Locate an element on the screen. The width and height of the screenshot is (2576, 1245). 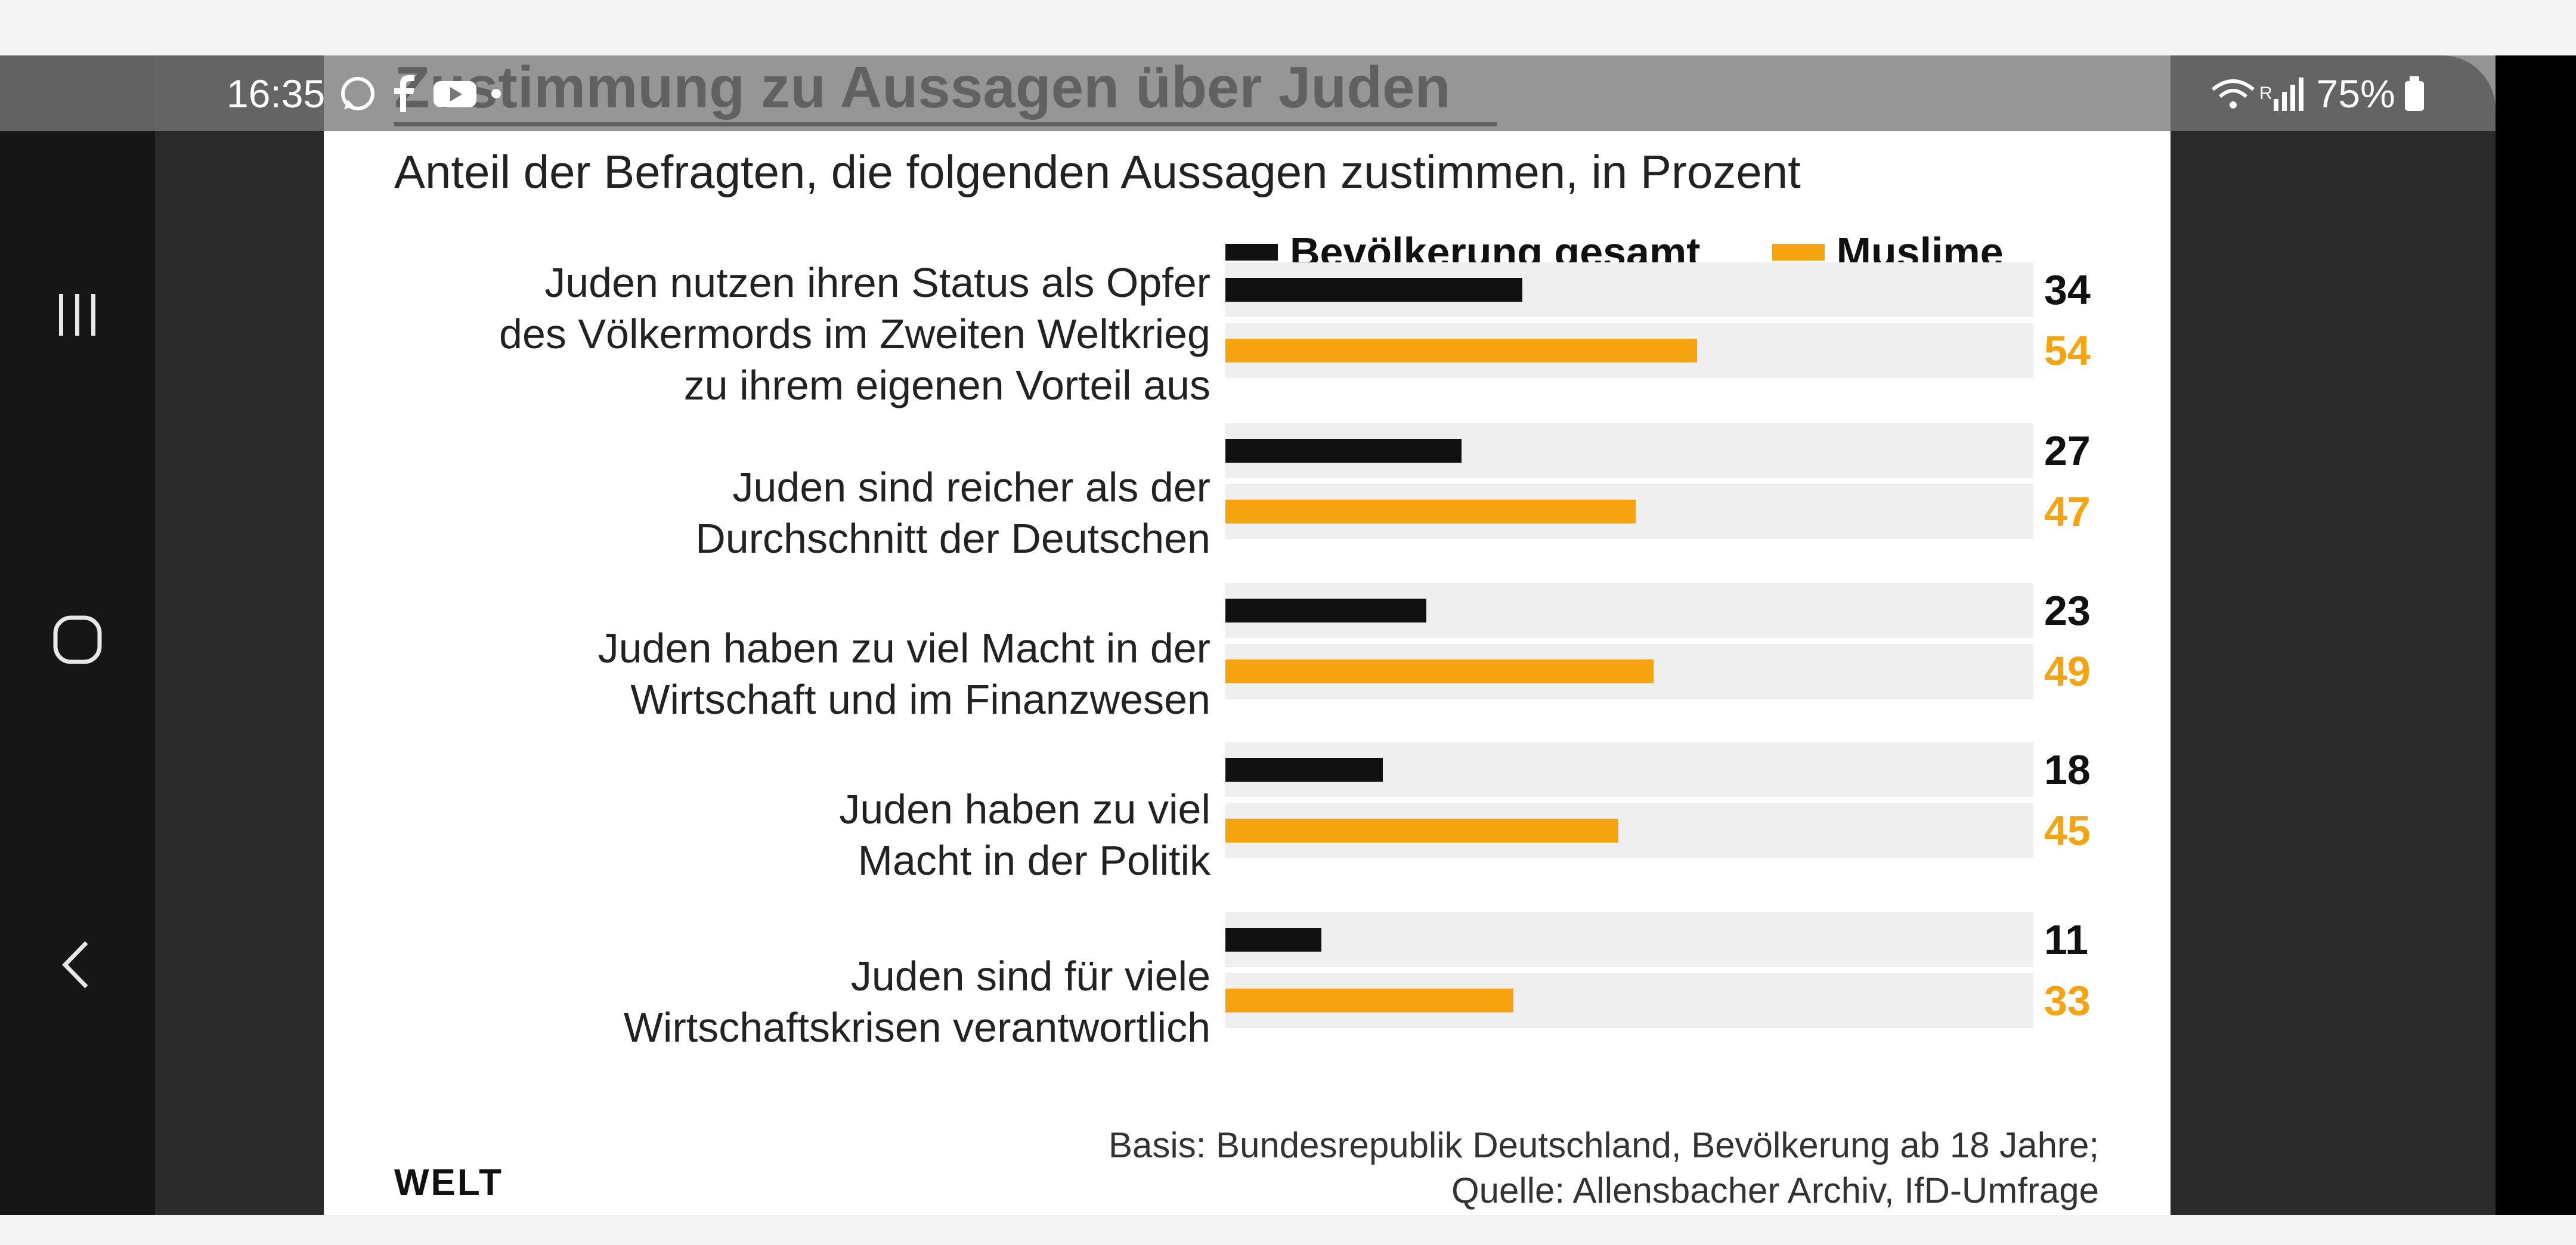
category-label-line: Juden haben zu viel Macht in der is located at coordinates (904, 648).